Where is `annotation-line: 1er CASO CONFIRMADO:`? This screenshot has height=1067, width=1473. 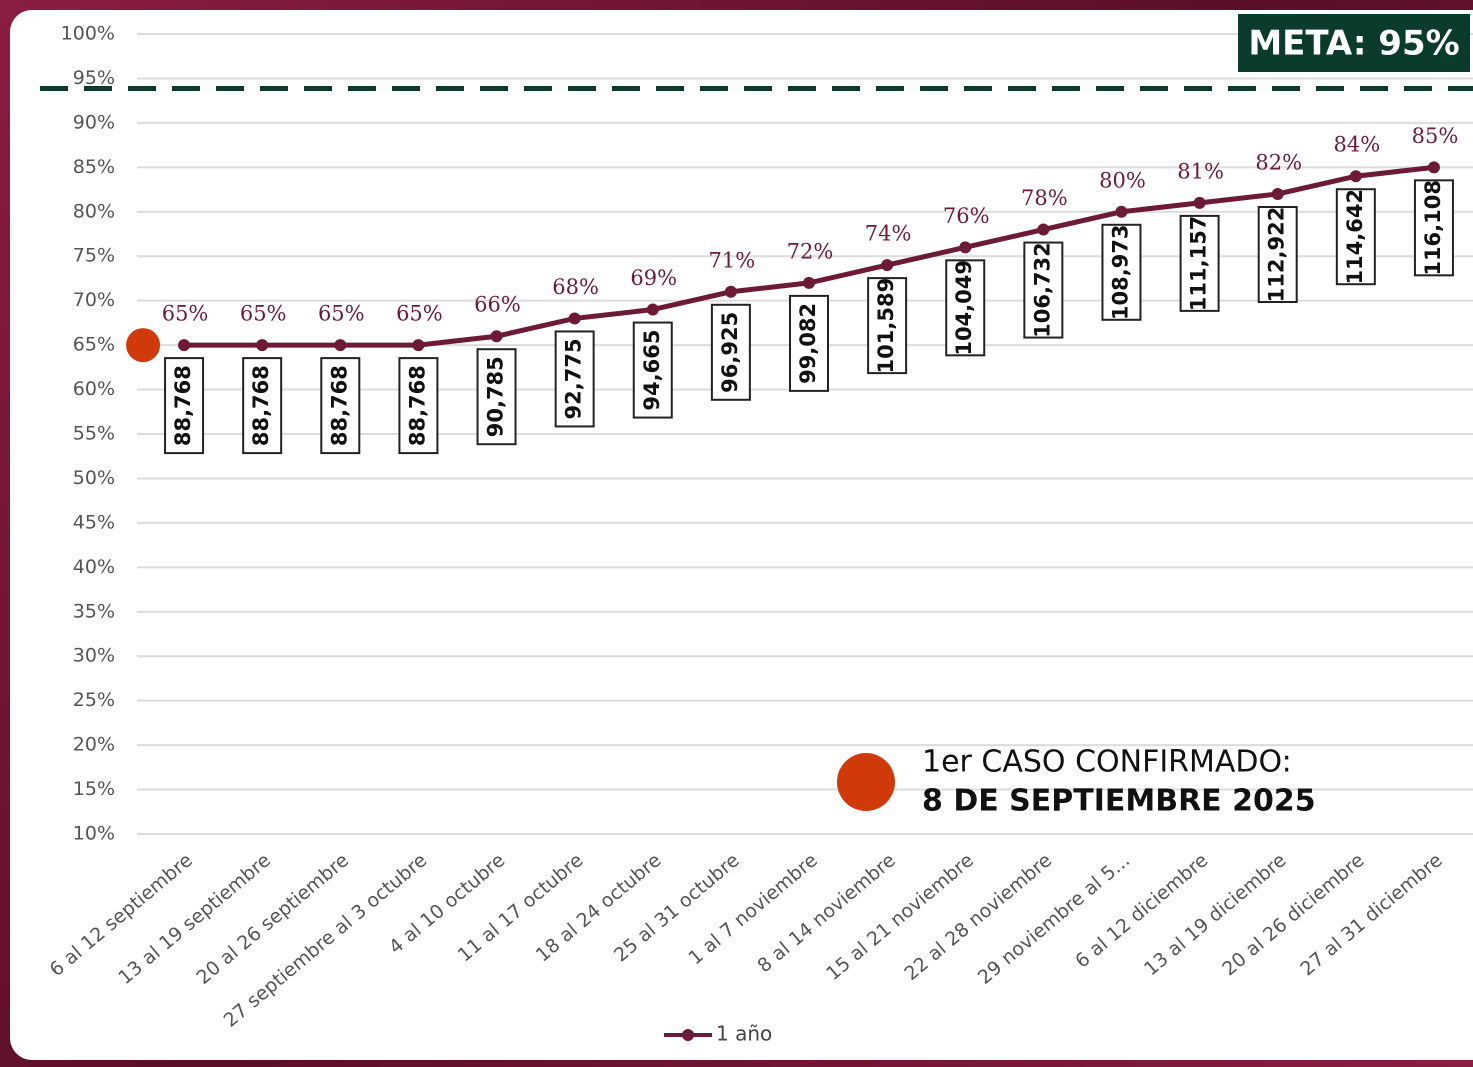 annotation-line: 1er CASO CONFIRMADO: is located at coordinates (1107, 762).